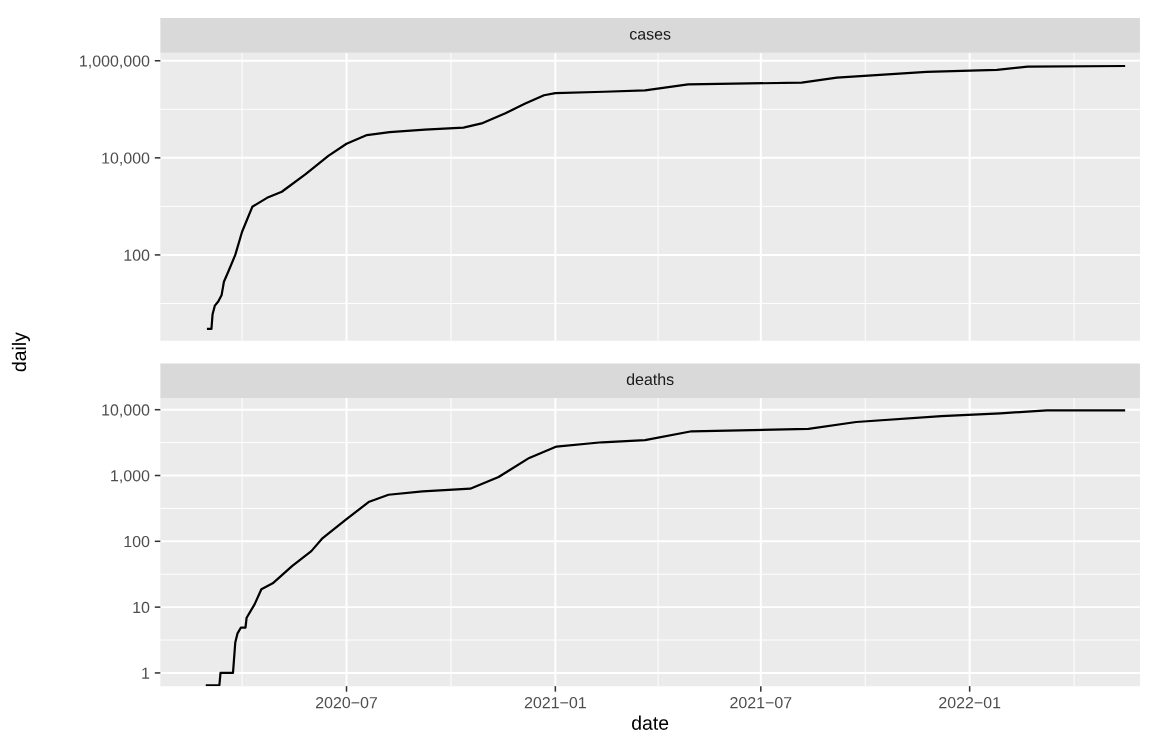  Describe the element at coordinates (146, 673) in the screenshot. I see `y-tick-label: 1` at that location.